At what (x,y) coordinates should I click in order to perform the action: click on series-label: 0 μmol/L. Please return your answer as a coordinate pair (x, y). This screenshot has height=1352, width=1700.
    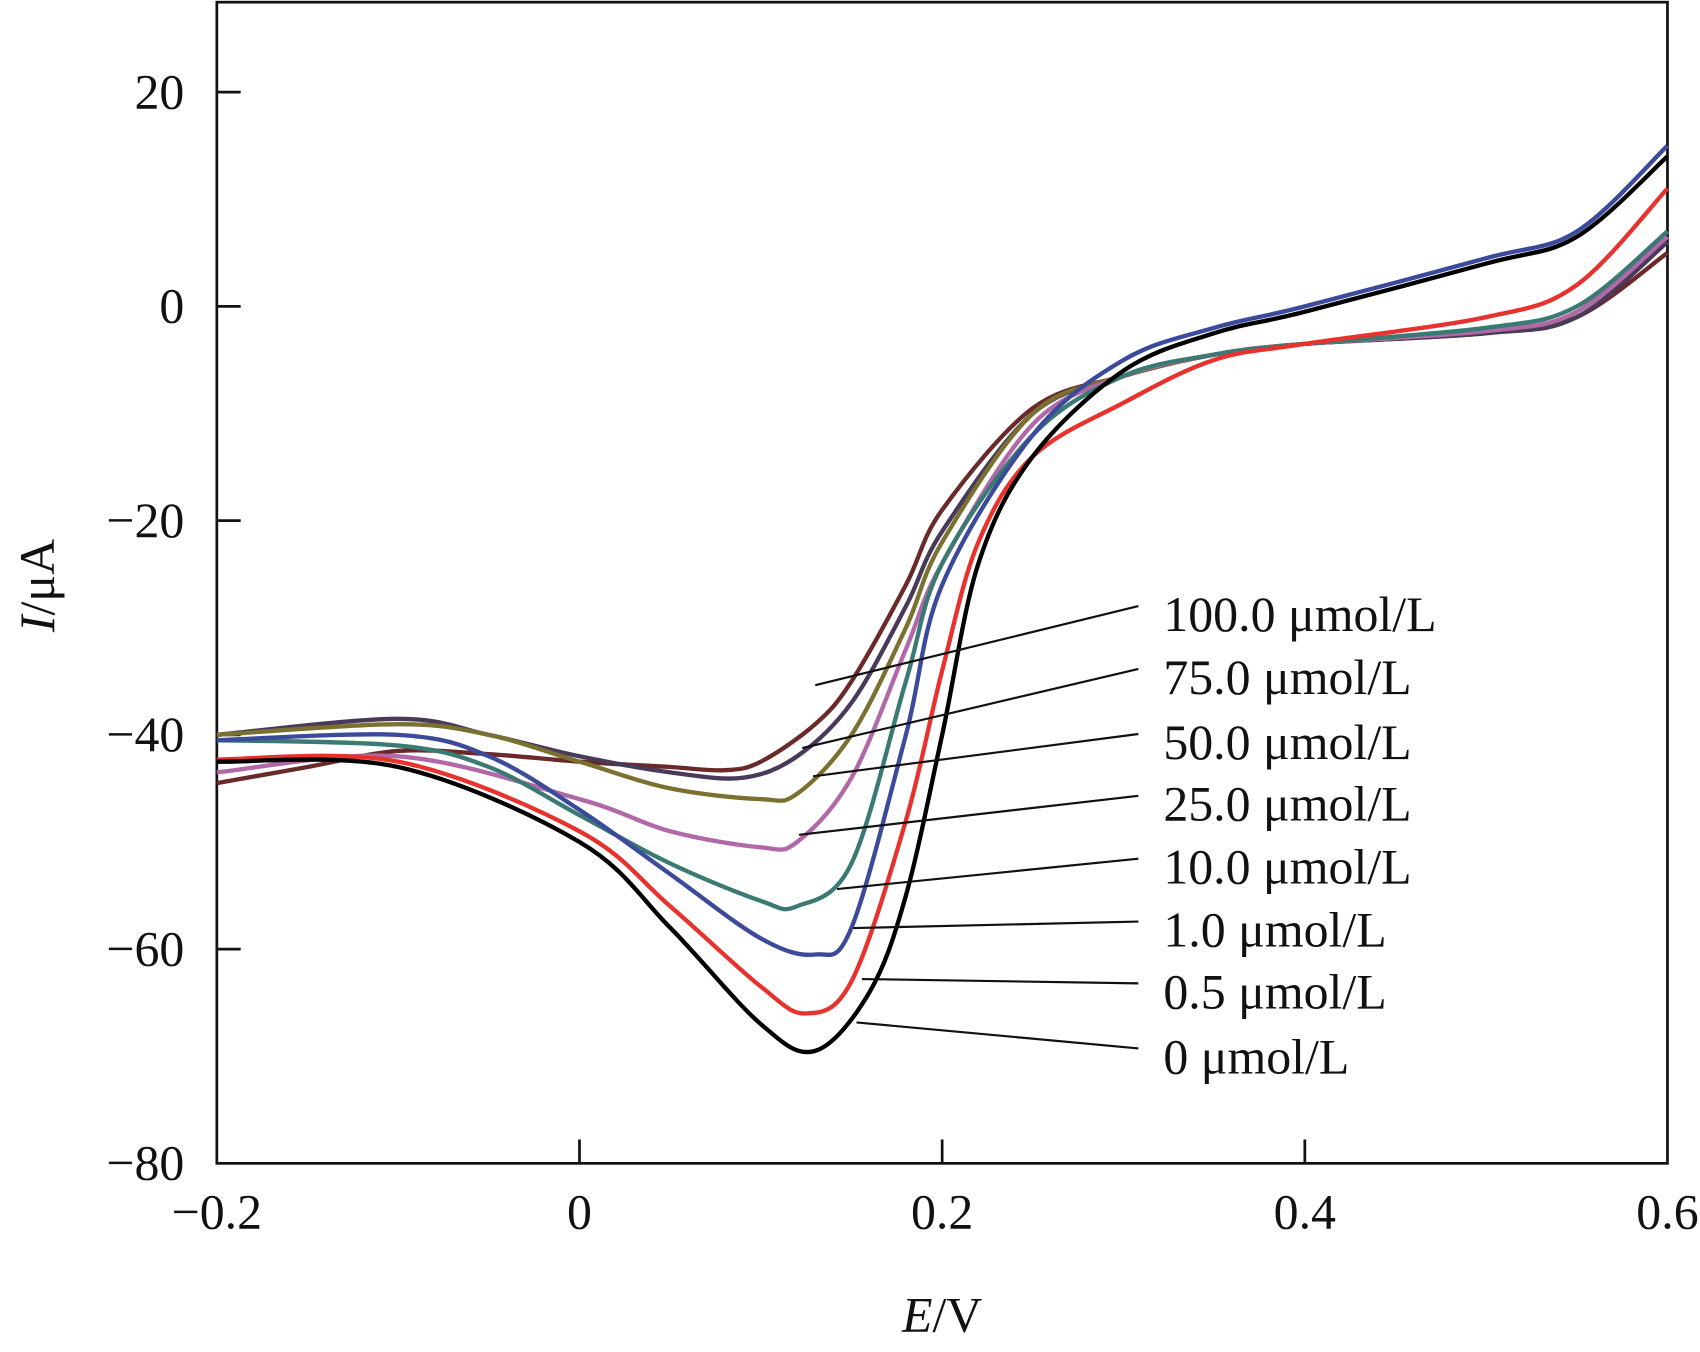
    Looking at the image, I should click on (1256, 1056).